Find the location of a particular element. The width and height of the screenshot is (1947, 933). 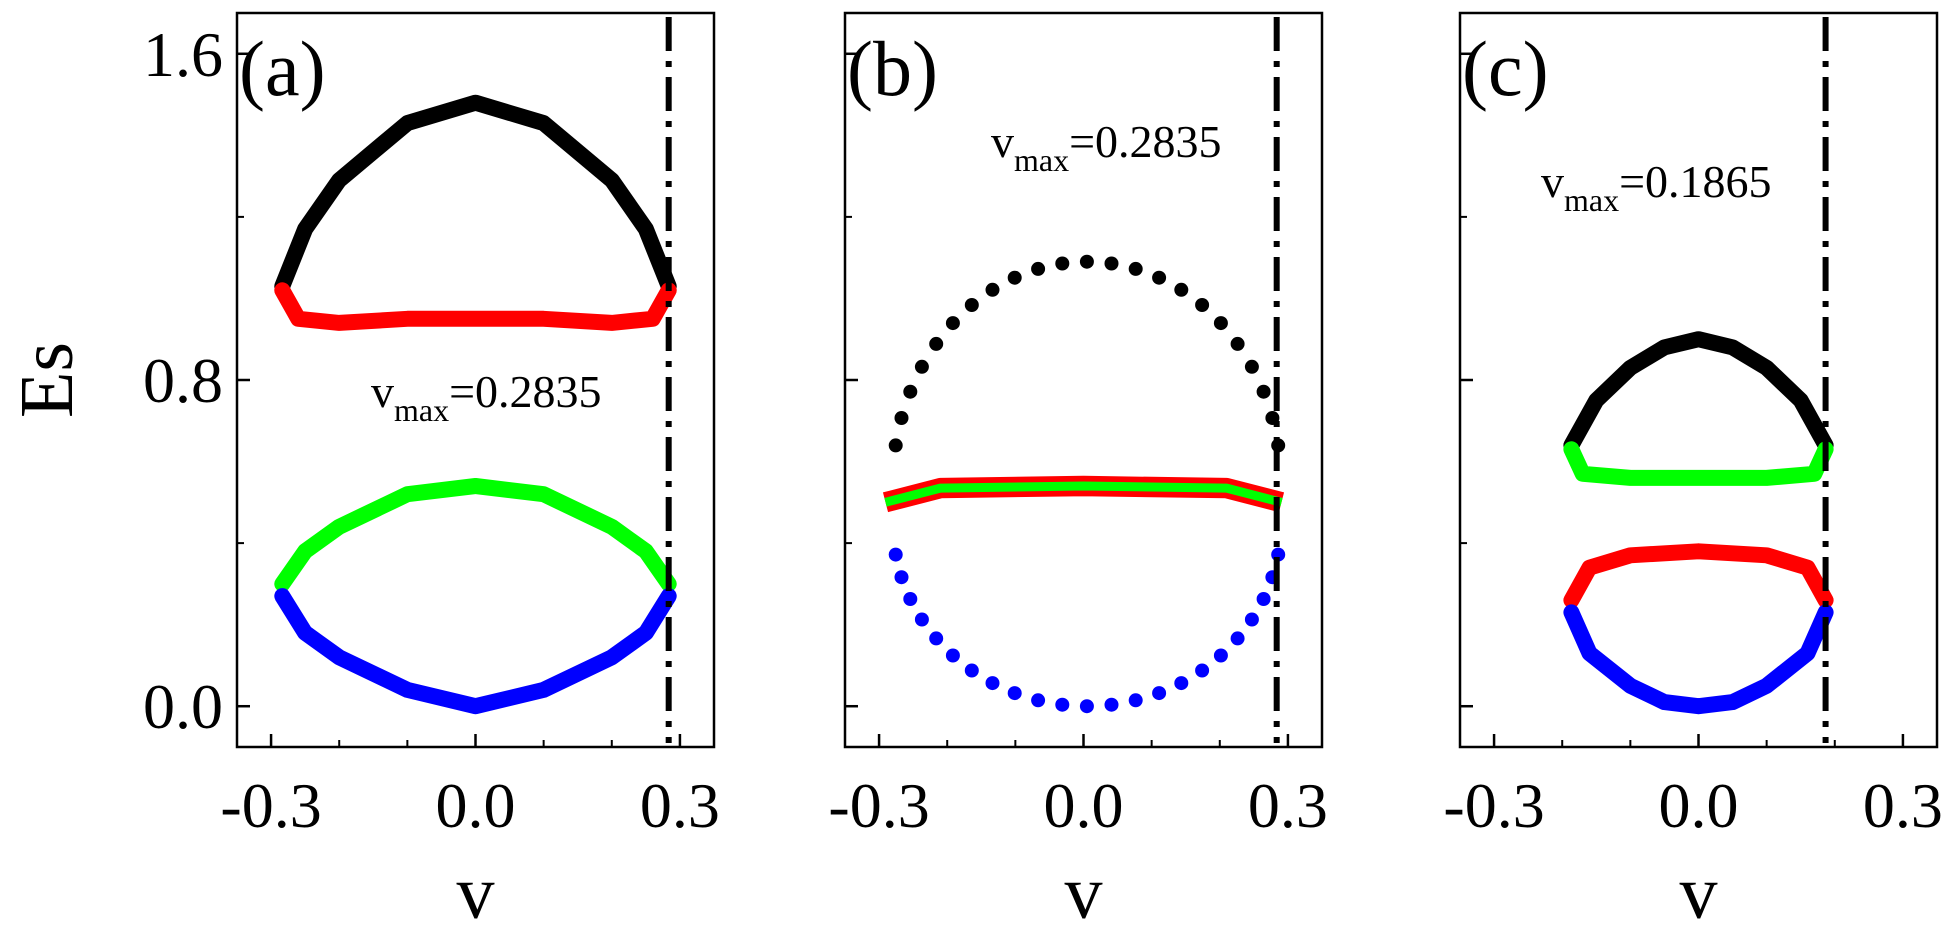

y-tick-label: 1.6 is located at coordinates (183, 54).